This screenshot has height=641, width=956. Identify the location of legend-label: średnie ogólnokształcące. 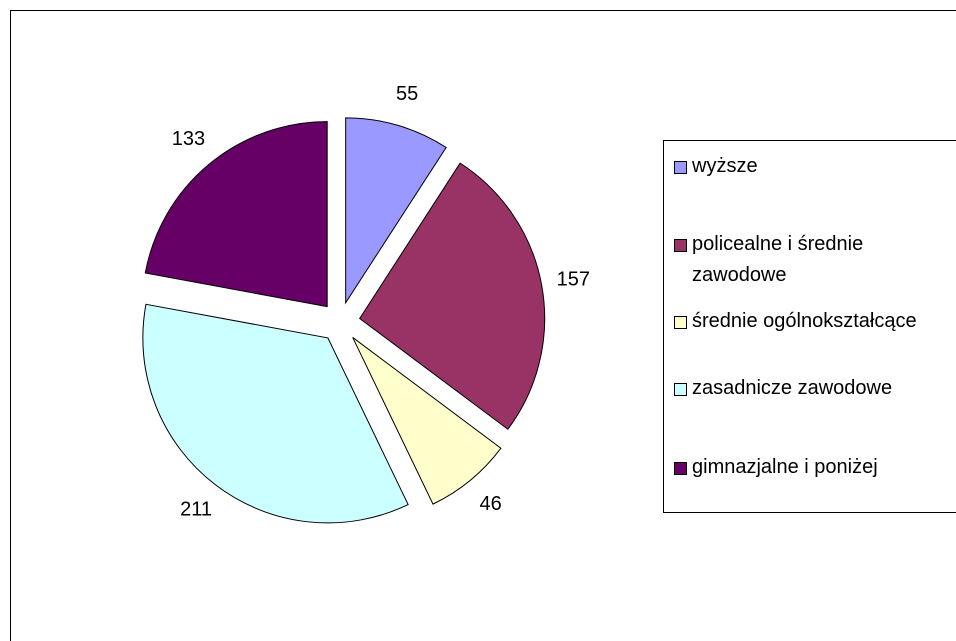
(804, 321).